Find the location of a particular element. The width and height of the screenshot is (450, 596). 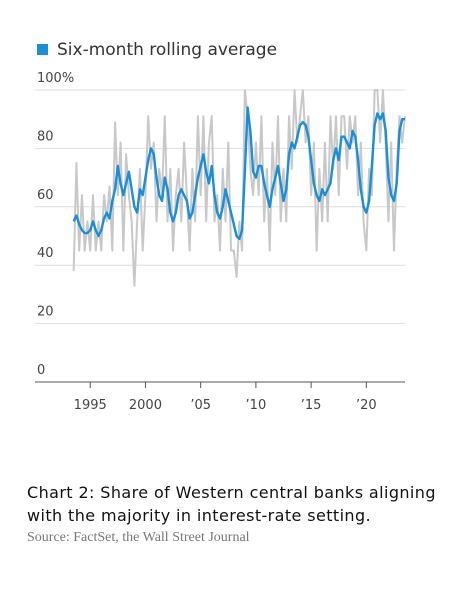

source: Source: FactSet, the Wall Street Journal is located at coordinates (138, 537).